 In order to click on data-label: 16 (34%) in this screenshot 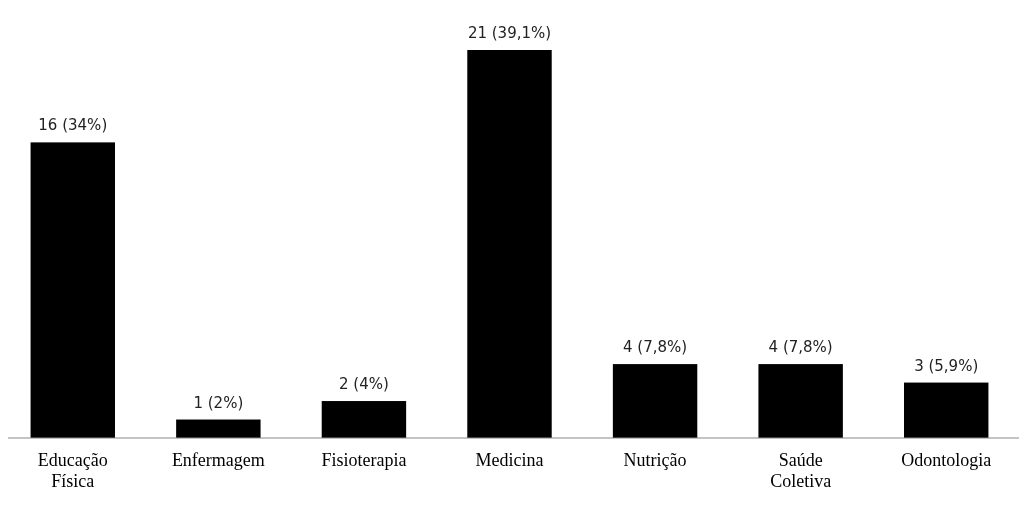, I will do `click(73, 125)`.